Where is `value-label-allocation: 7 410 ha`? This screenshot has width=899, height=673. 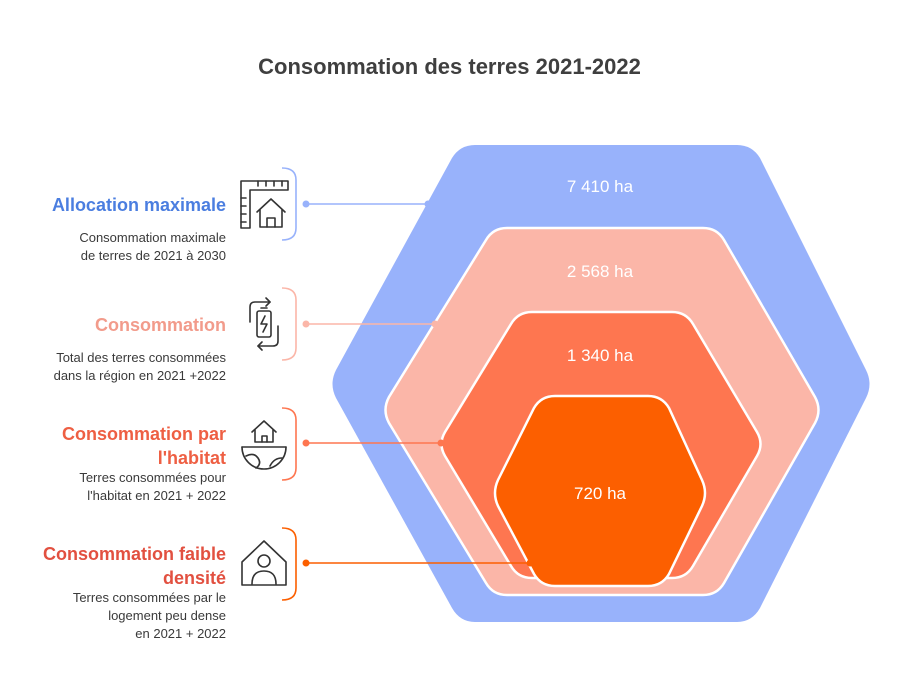 value-label-allocation: 7 410 ha is located at coordinates (600, 186).